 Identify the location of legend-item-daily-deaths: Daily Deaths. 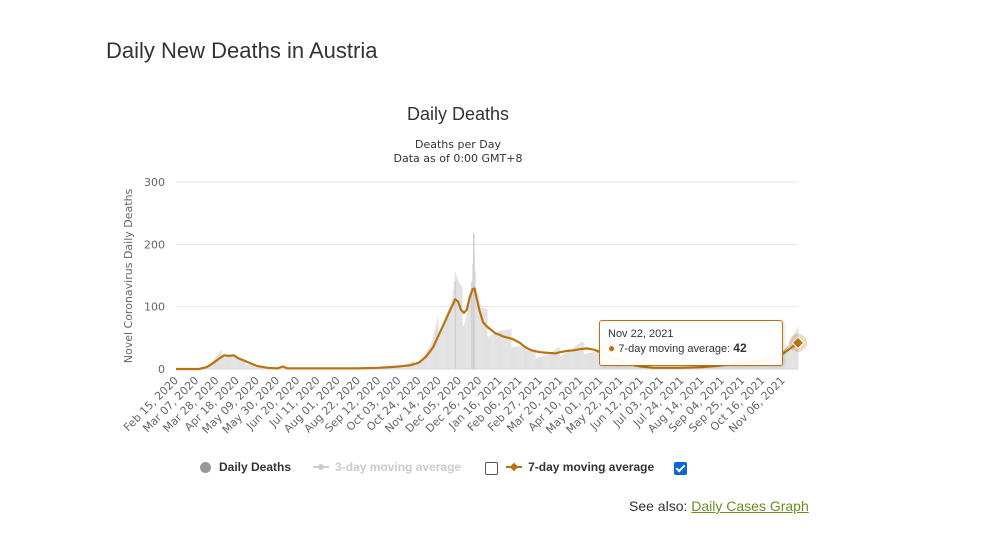
(245, 467).